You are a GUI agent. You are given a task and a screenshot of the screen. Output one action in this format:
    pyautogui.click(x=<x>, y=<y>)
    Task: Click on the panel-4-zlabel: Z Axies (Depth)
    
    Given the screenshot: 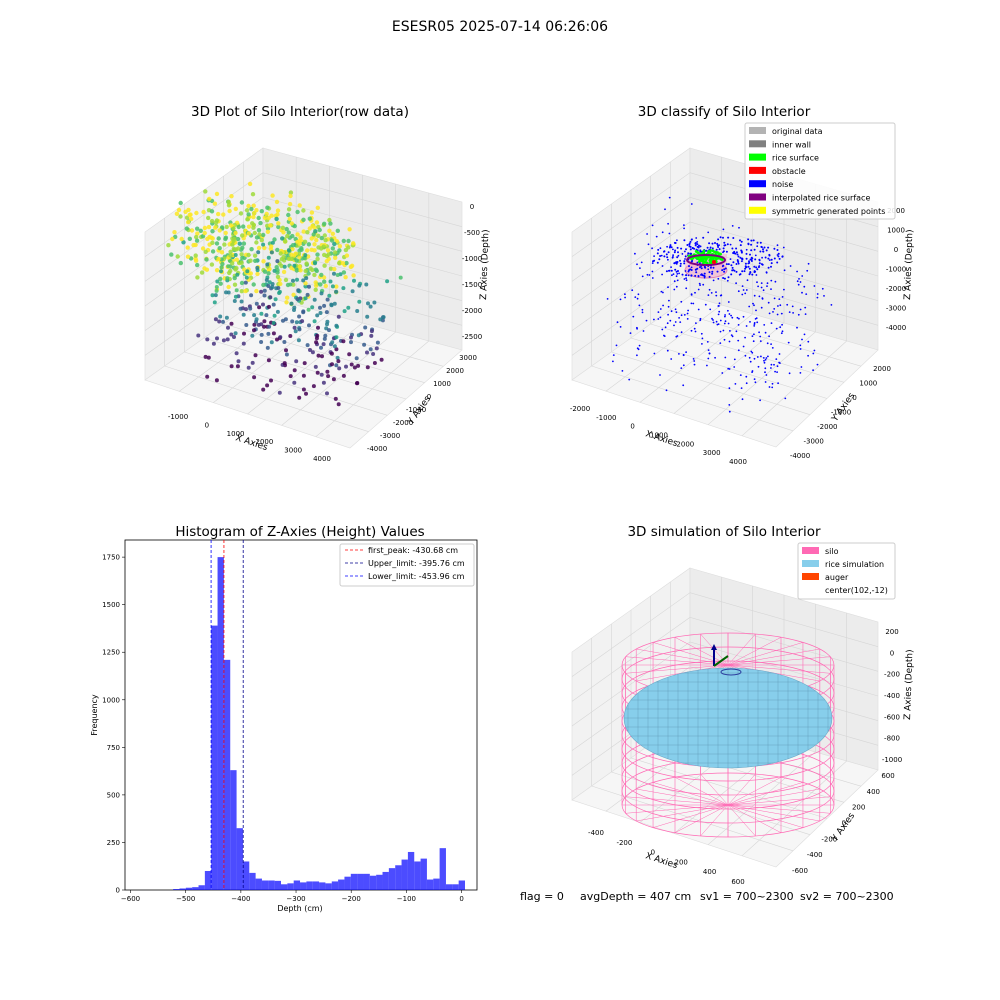 What is the action you would take?
    pyautogui.click(x=909, y=684)
    